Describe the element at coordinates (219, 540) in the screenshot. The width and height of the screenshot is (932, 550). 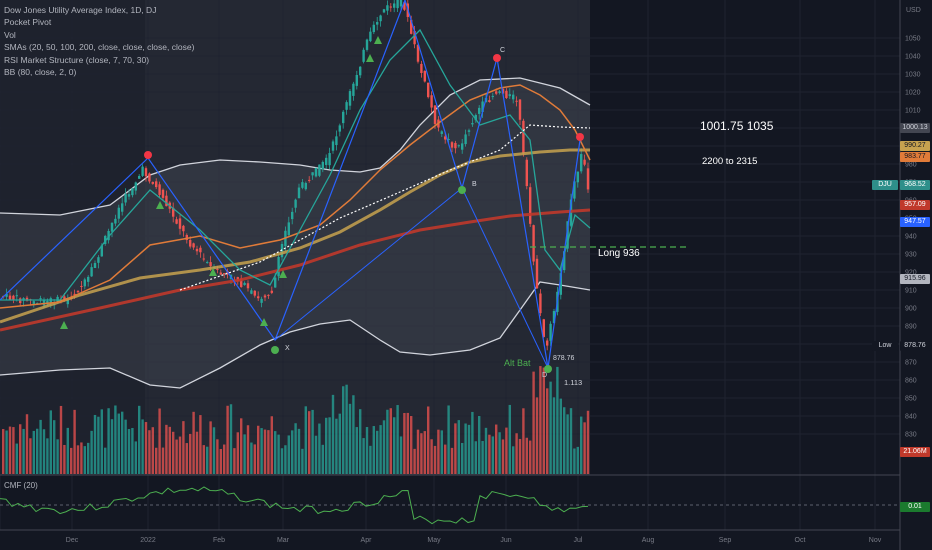
I see `time-tick-label: Feb` at that location.